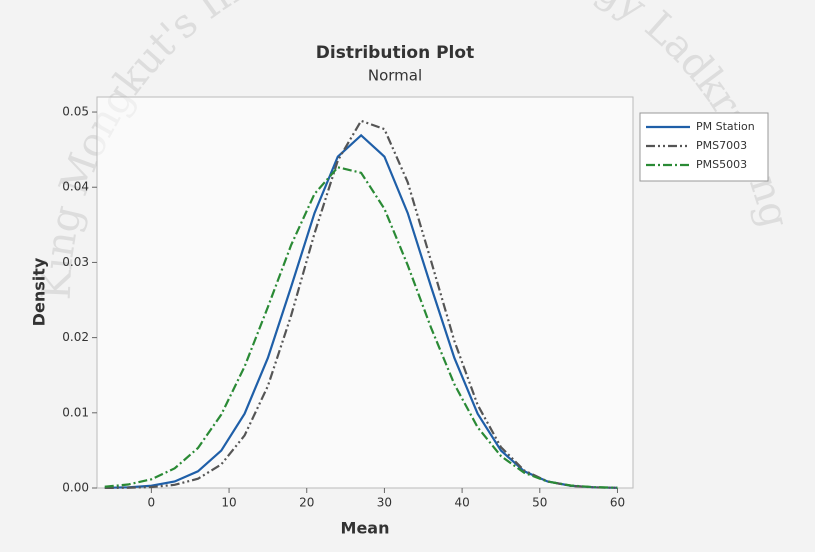 The width and height of the screenshot is (815, 552). I want to click on chart-title: Distribution Plot, so click(395, 53).